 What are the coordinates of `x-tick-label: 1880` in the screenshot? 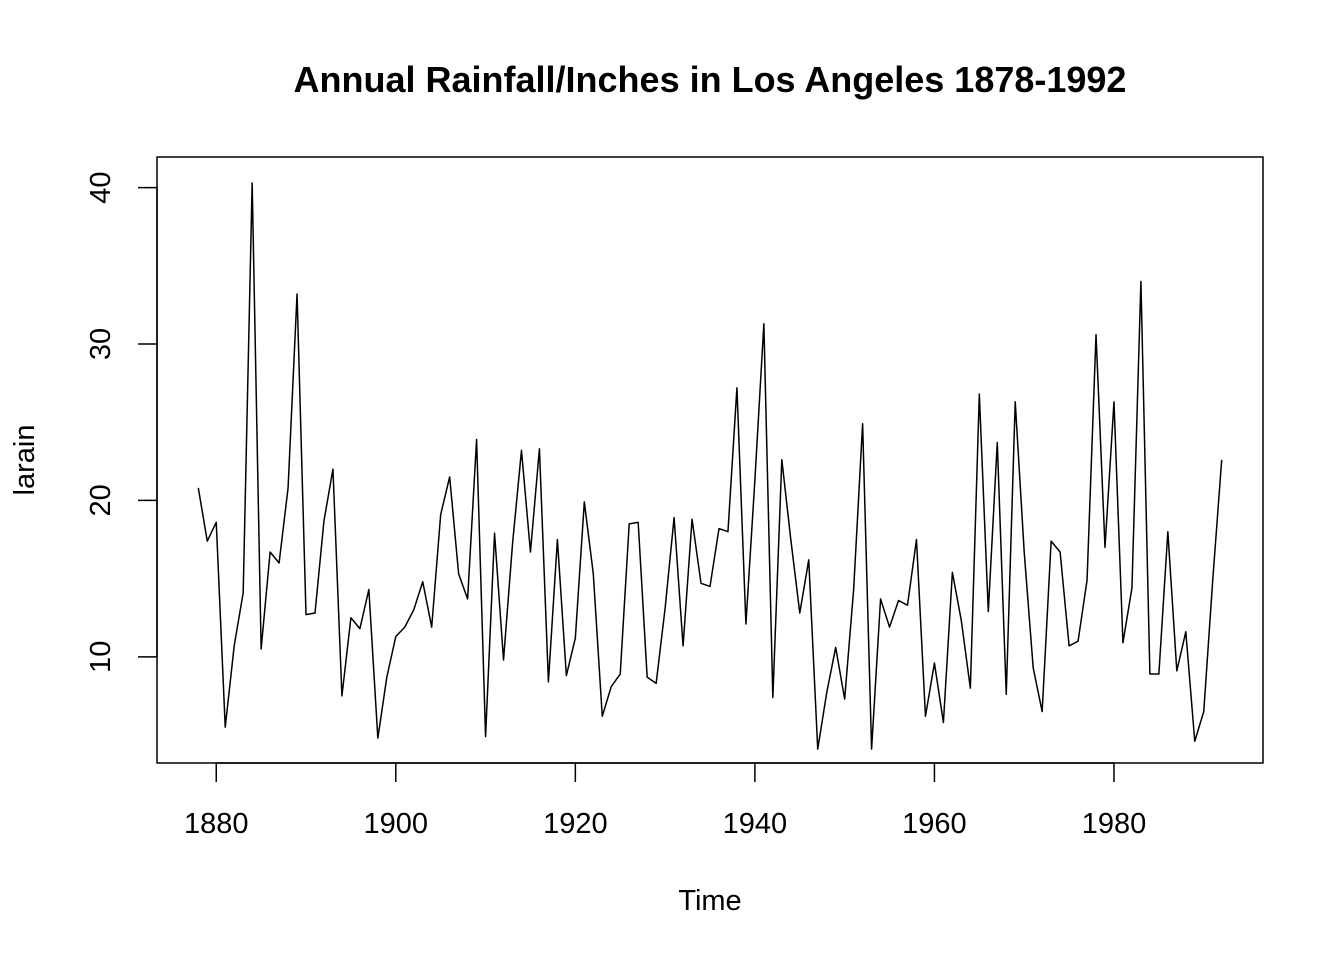 It's located at (216, 824).